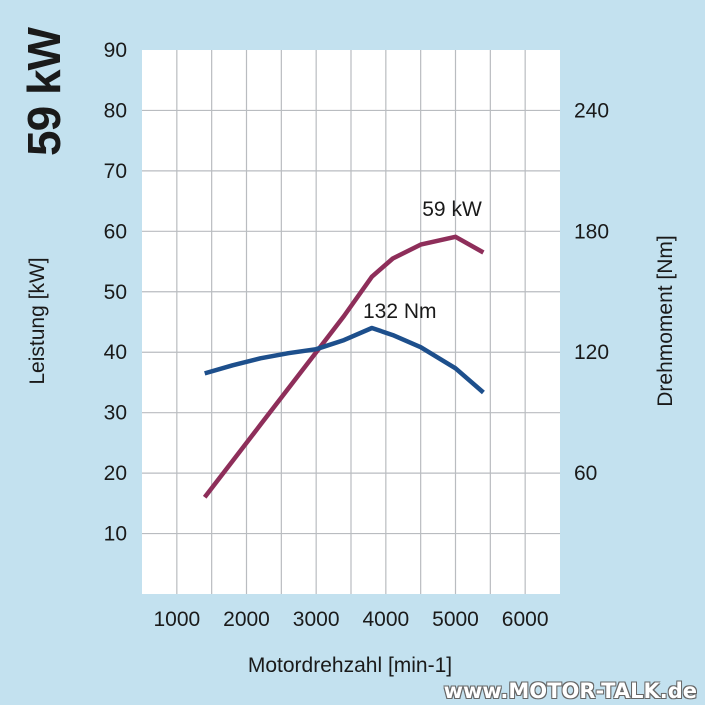  Describe the element at coordinates (316, 619) in the screenshot. I see `x-tick-label: 3000` at that location.